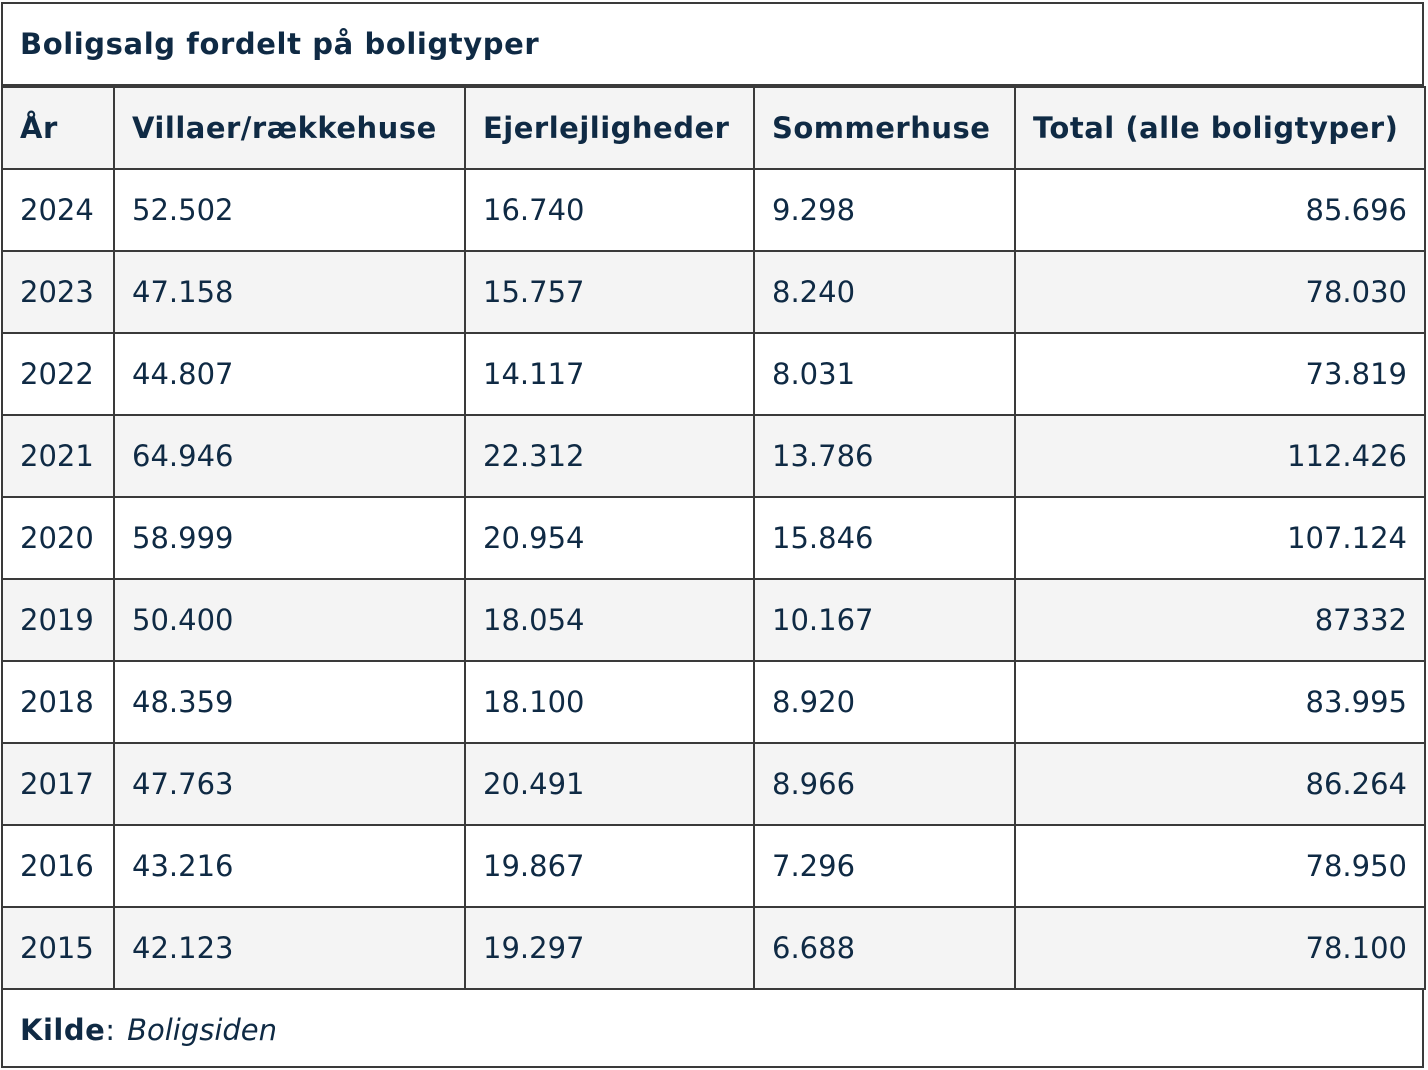 This screenshot has width=1428, height=1070. I want to click on header-villas: Villaer/rækkehuse, so click(289, 128).